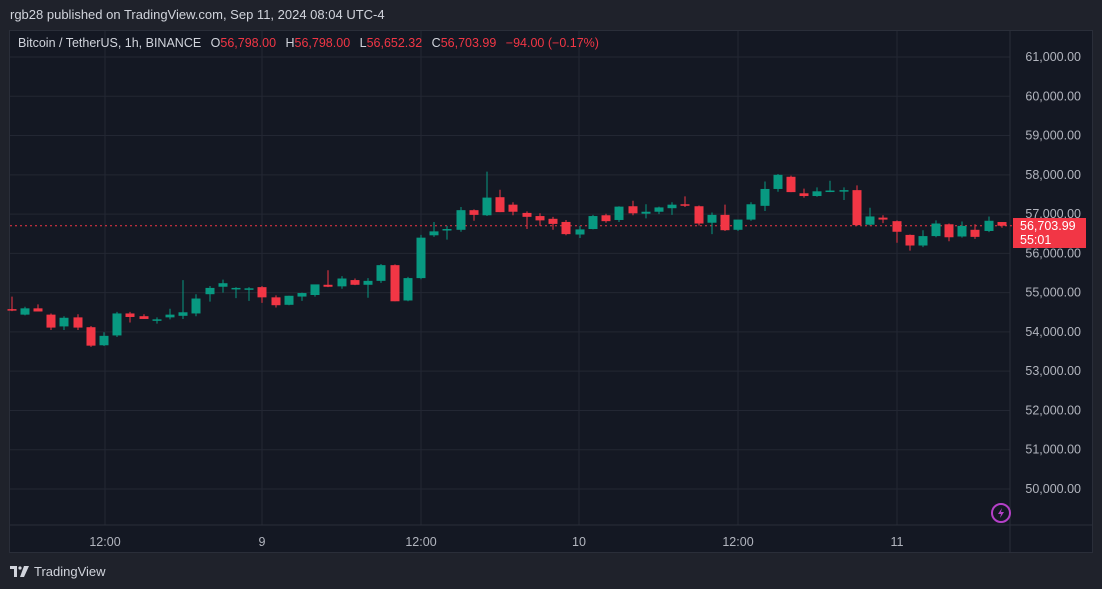 This screenshot has height=589, width=1102. What do you see at coordinates (248, 43) in the screenshot?
I see `open-value: 56,798.00` at bounding box center [248, 43].